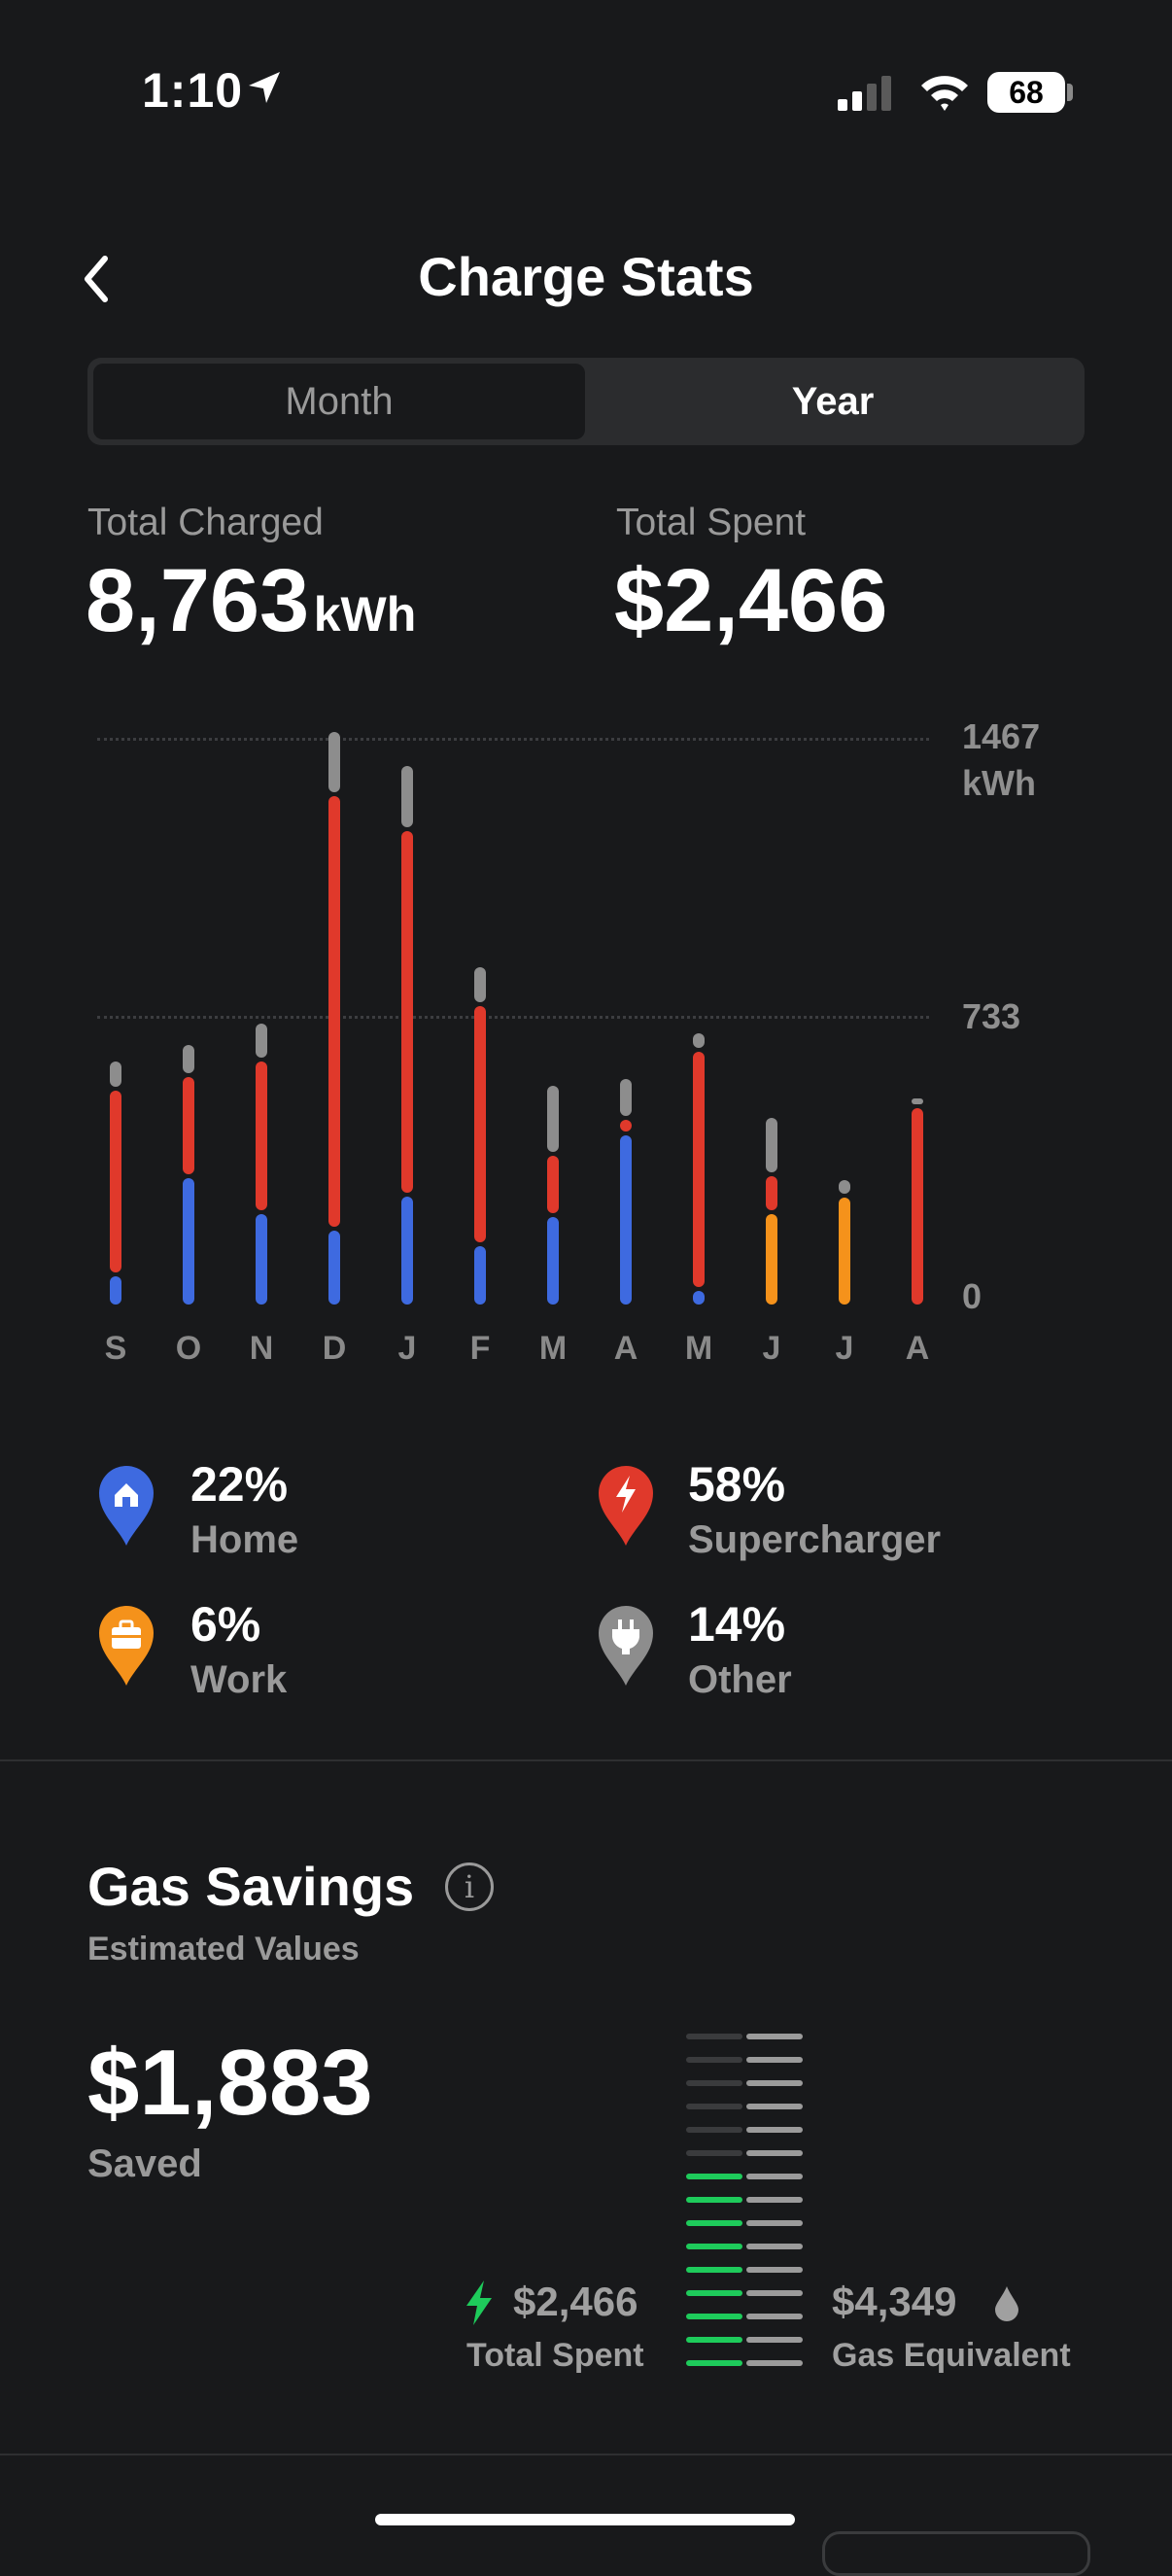 The width and height of the screenshot is (1172, 2576). Describe the element at coordinates (626, 1508) in the screenshot. I see `bolt-pin-icon` at that location.